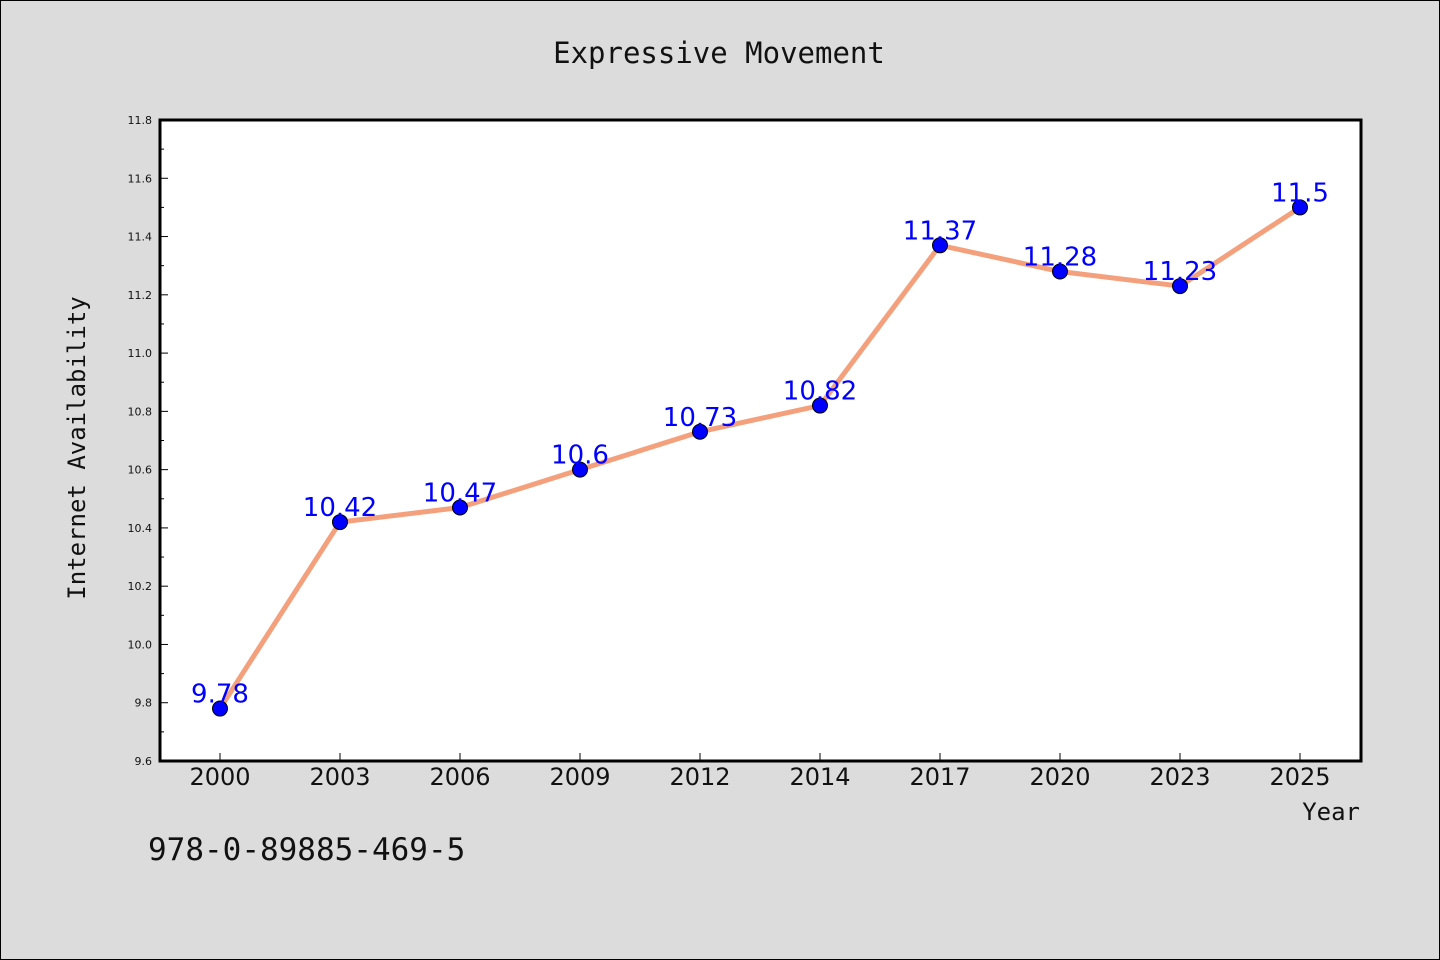 The height and width of the screenshot is (960, 1440). What do you see at coordinates (219, 777) in the screenshot?
I see `x-tick-label: 2000` at bounding box center [219, 777].